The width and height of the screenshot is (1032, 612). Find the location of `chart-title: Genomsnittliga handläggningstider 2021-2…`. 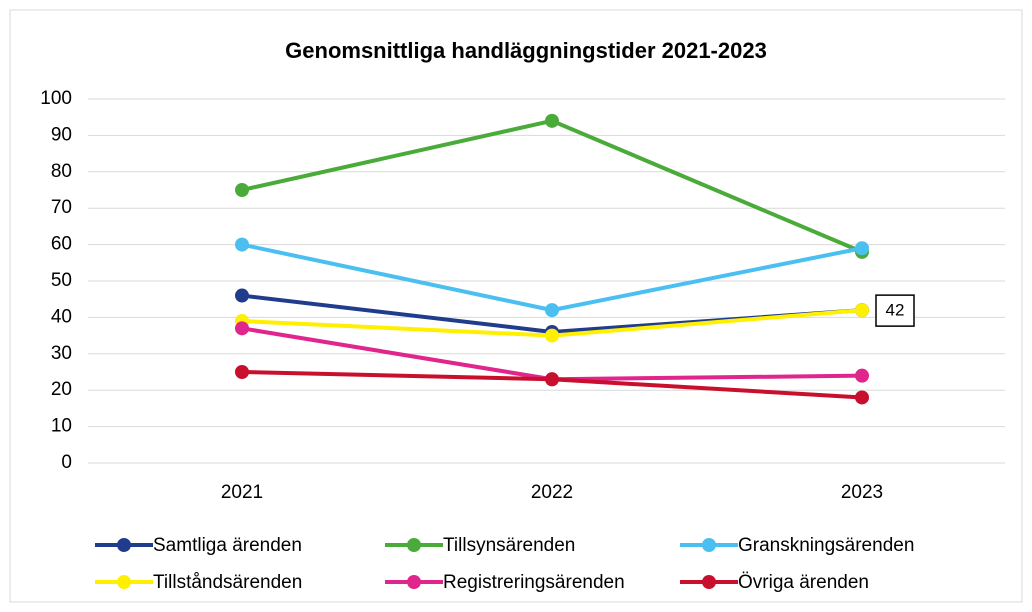

chart-title: Genomsnittliga handläggningstider 2021-2… is located at coordinates (526, 50).